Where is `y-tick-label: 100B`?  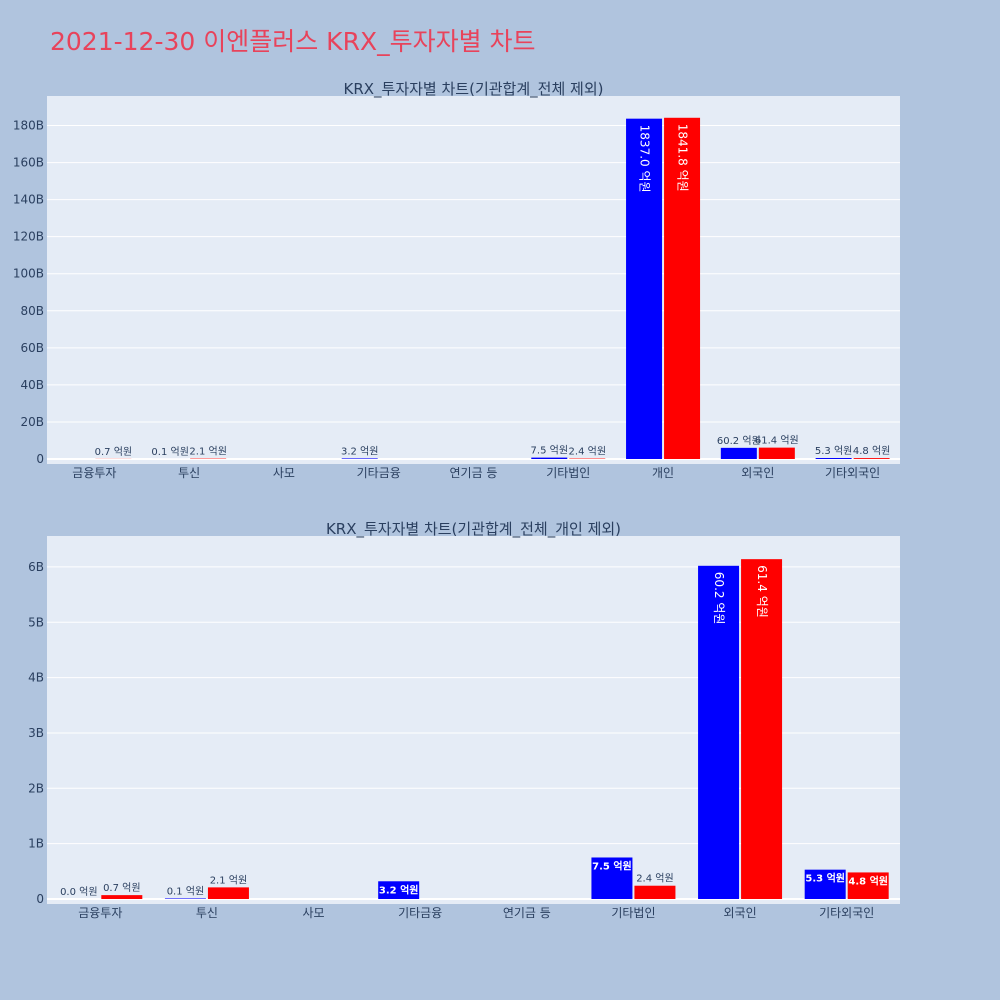
y-tick-label: 100B is located at coordinates (28, 274).